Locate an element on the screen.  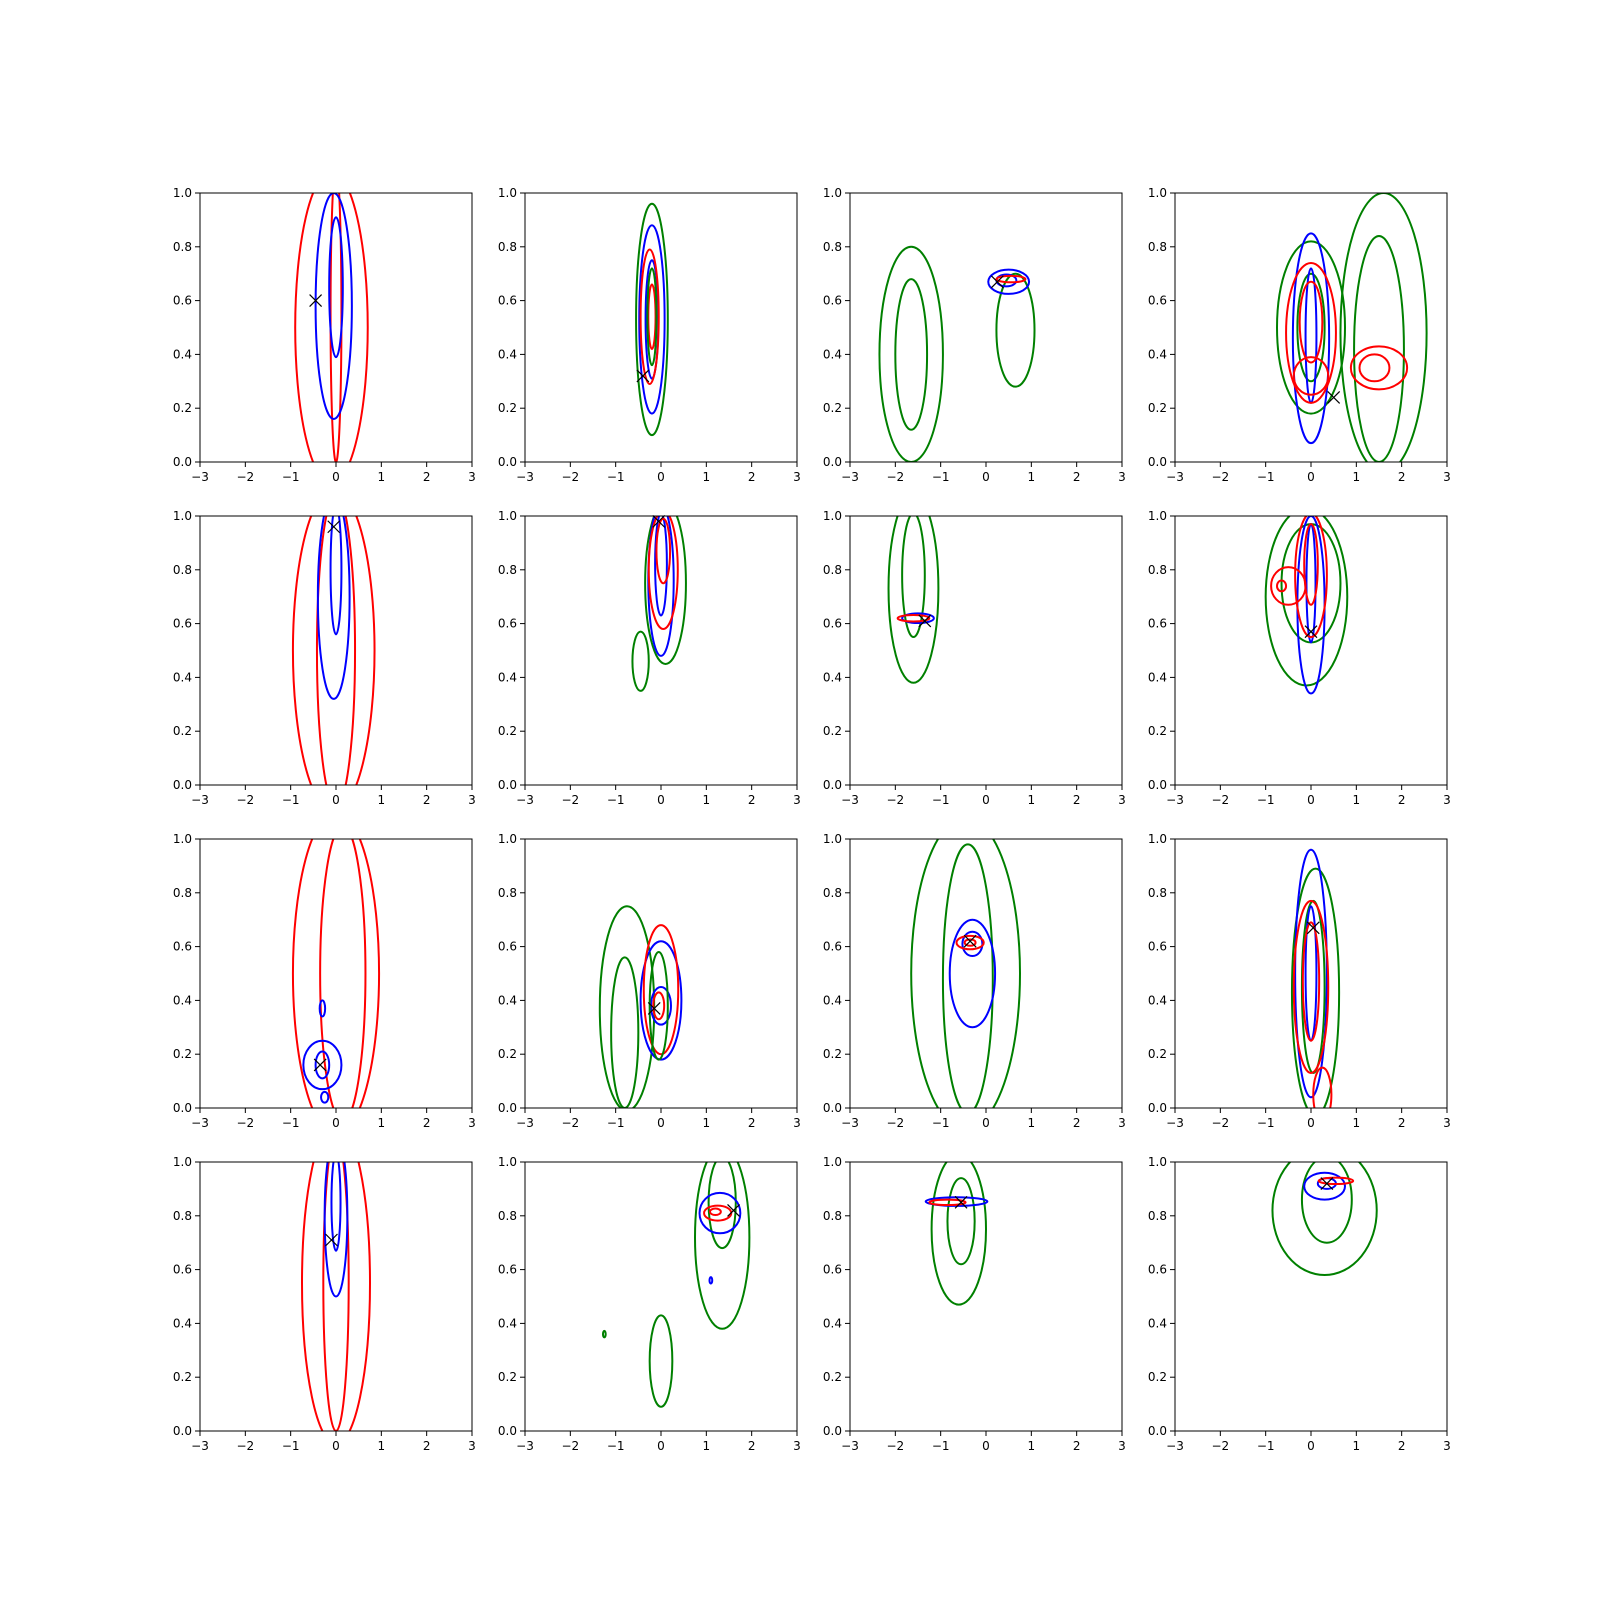
subplot-7: −3 −2 −1 0 1 2 3 0.0 0.2 0.4 0.6 0.8 1.0 is located at coordinates (974, 658).